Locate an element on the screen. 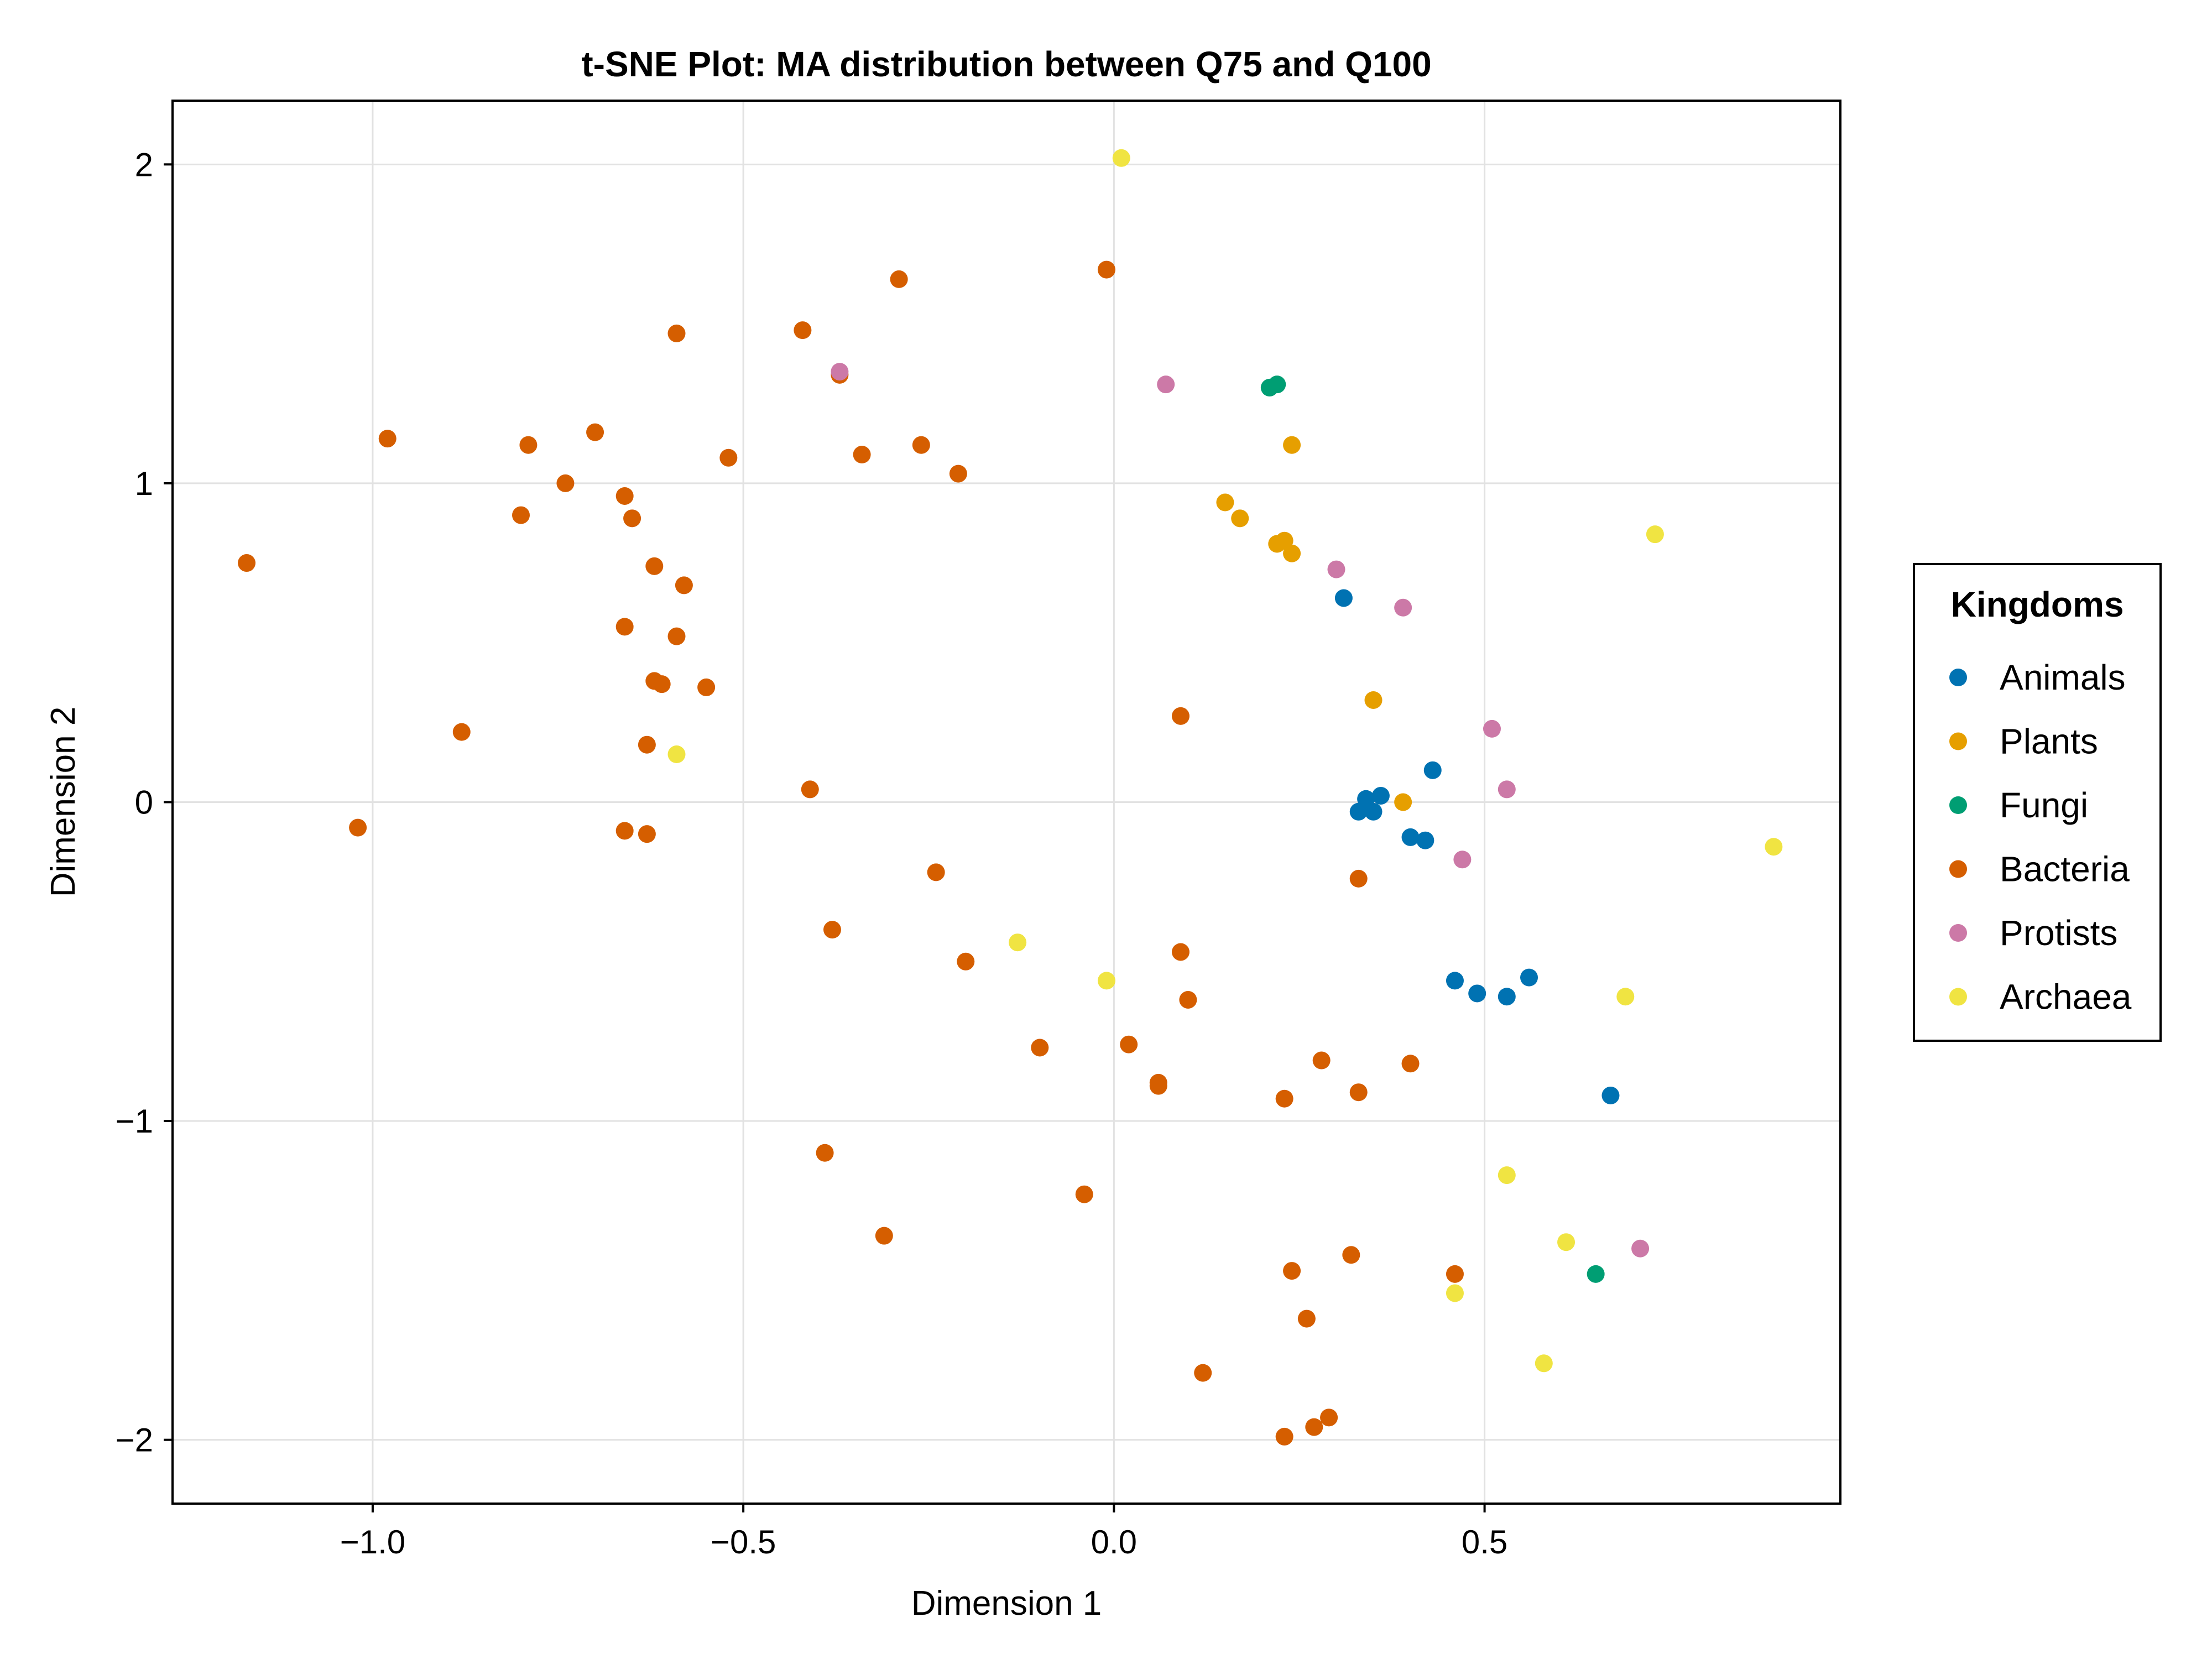  legend-label-archaea: Archaea is located at coordinates (2066, 997).